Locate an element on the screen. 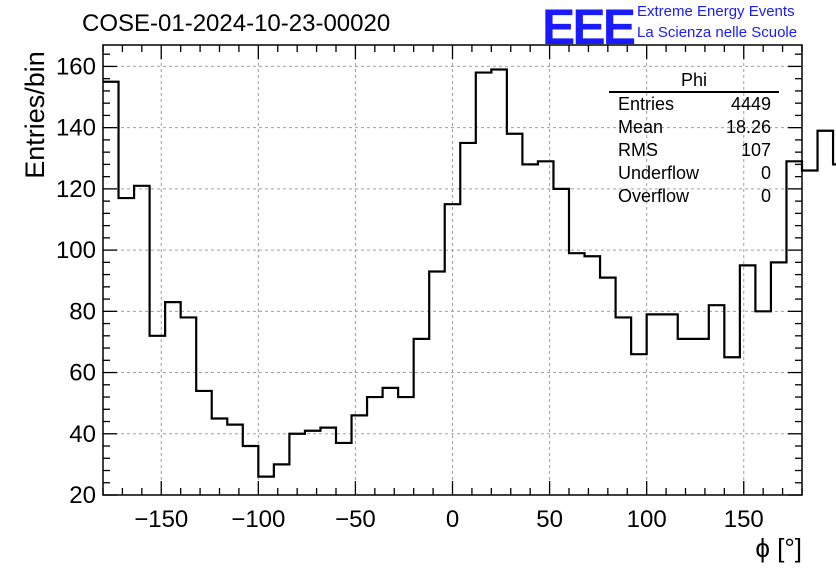 The height and width of the screenshot is (572, 836). y-tick-label: 120 is located at coordinates (76, 189).